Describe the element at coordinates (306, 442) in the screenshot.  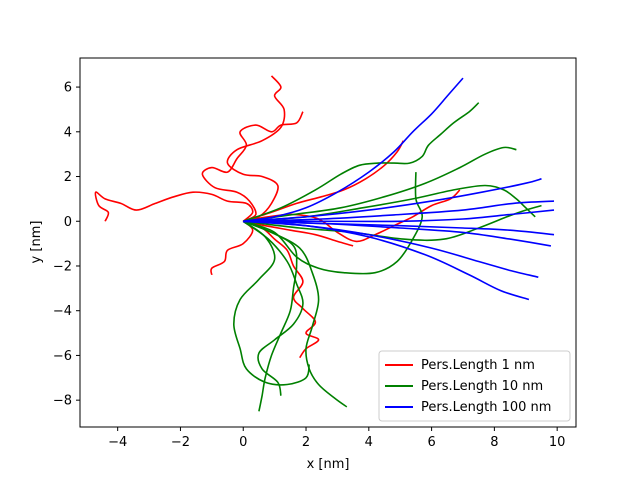
I see `x-tick-label: 2` at that location.